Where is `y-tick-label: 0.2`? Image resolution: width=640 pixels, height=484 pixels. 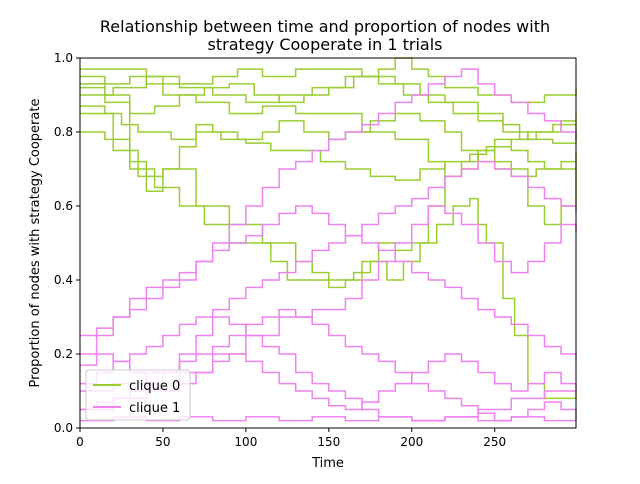 y-tick-label: 0.2 is located at coordinates (63, 354).